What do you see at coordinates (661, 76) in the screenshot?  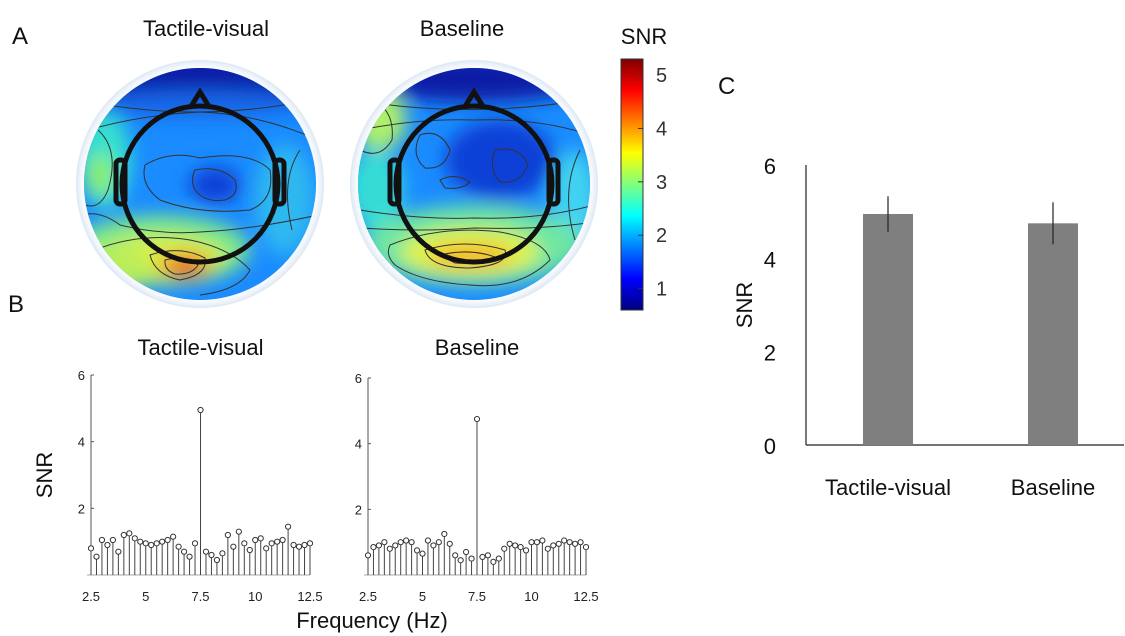 I see `colorbar-tick-label: 5` at bounding box center [661, 76].